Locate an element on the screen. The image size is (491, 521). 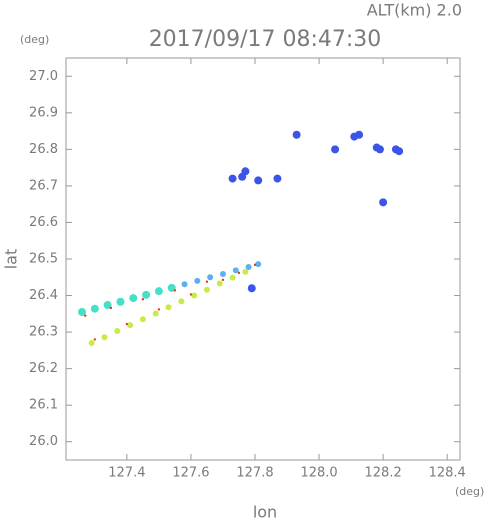
y-tick-label: 26.2 is located at coordinates (43, 368).